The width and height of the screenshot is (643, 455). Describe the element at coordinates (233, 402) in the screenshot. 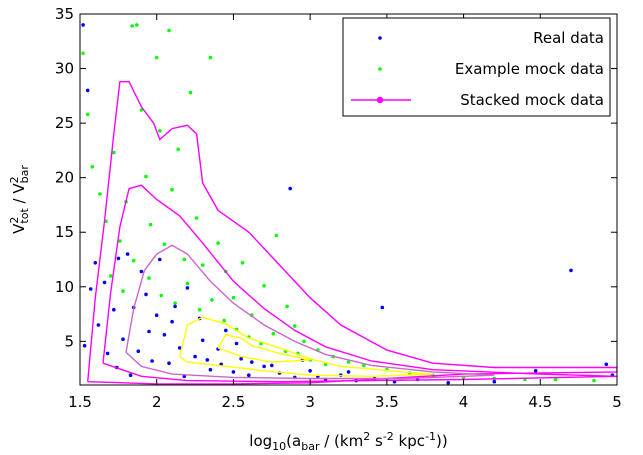

I see `x-tick-label: 2.5` at that location.